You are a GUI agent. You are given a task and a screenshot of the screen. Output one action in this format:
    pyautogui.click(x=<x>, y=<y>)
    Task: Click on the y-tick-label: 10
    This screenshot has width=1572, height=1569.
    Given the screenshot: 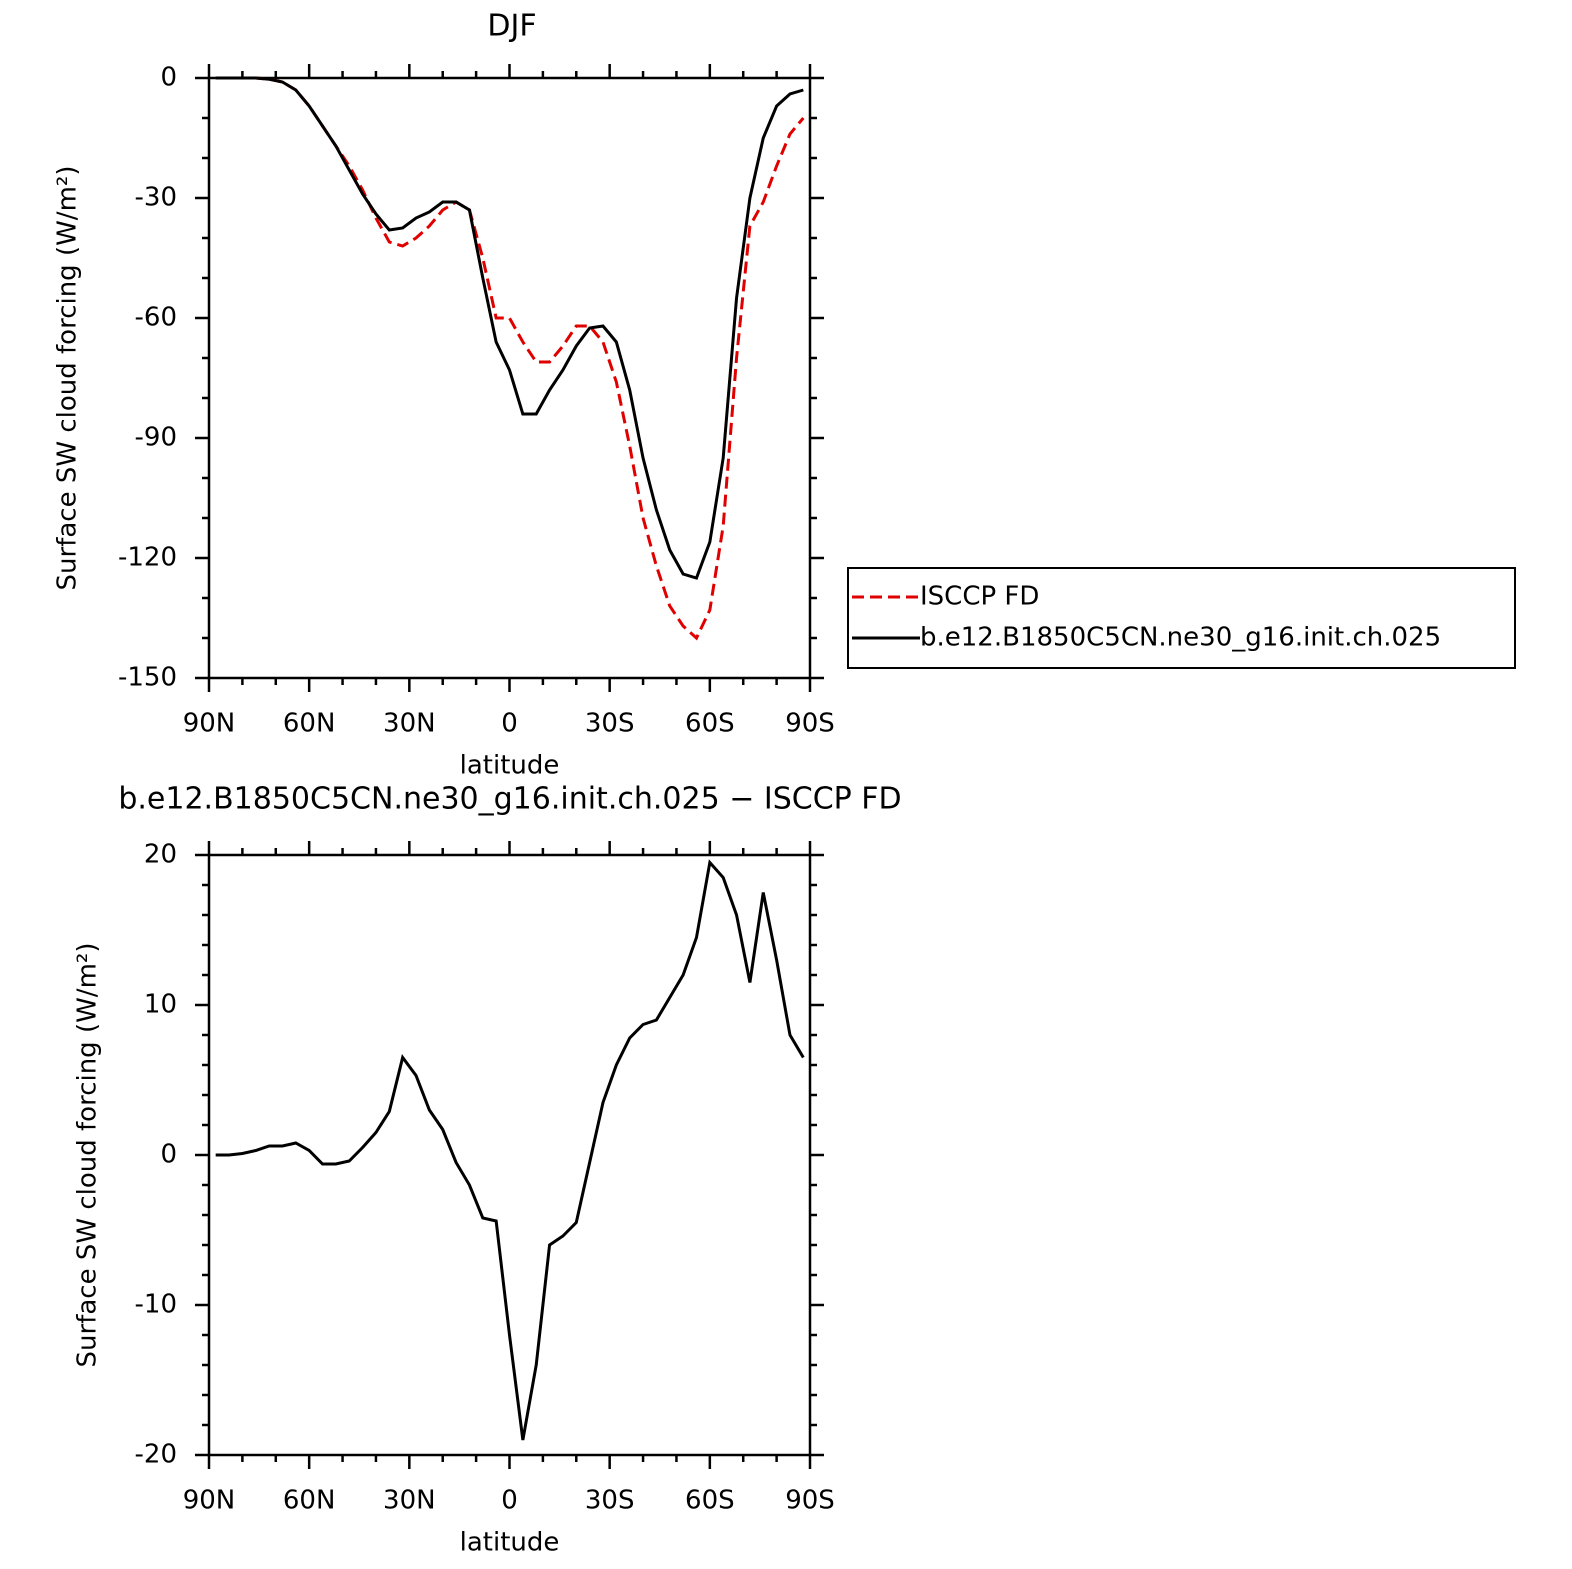 What is the action you would take?
    pyautogui.click(x=160, y=1005)
    